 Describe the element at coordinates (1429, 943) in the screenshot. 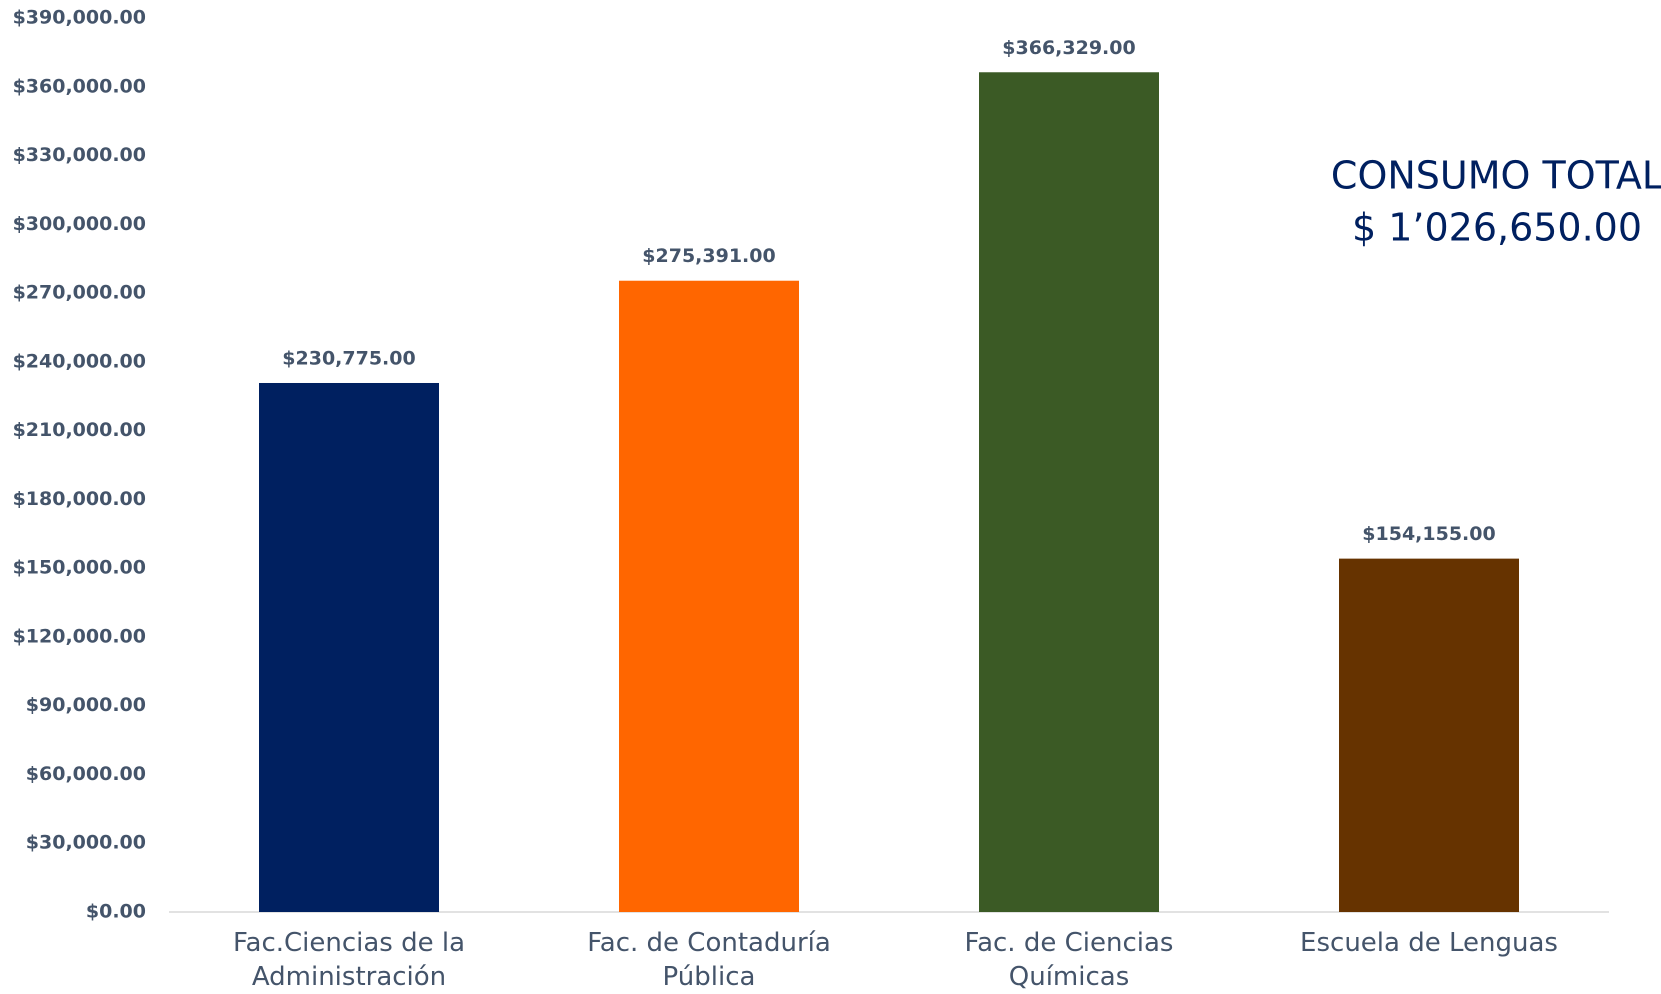

I see `x-tick-label: Escuela de Lenguas` at that location.